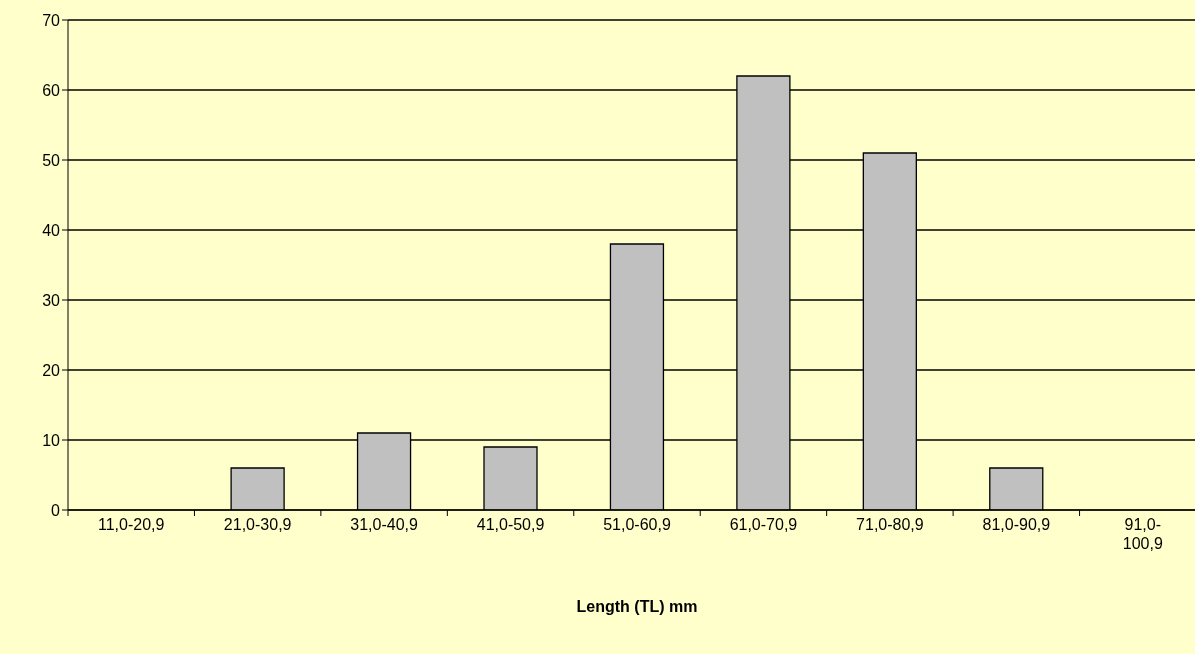 This screenshot has width=1195, height=654. I want to click on x-tick-label: 61,0-70,9, so click(763, 524).